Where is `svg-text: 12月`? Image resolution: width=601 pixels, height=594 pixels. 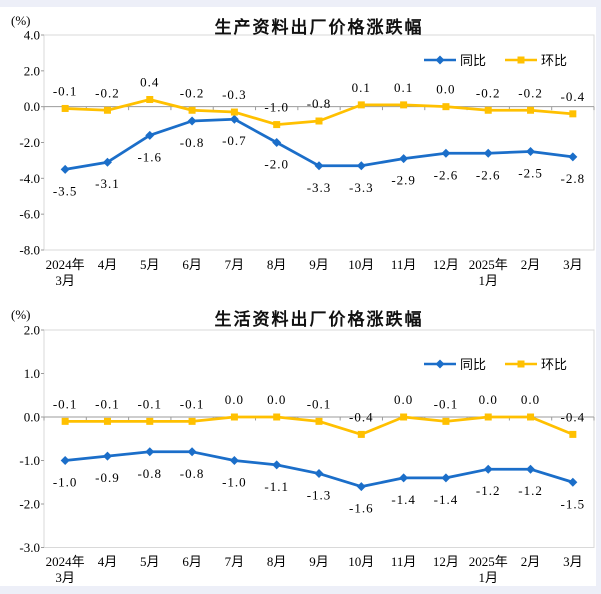 svg-text: 12月 is located at coordinates (446, 264).